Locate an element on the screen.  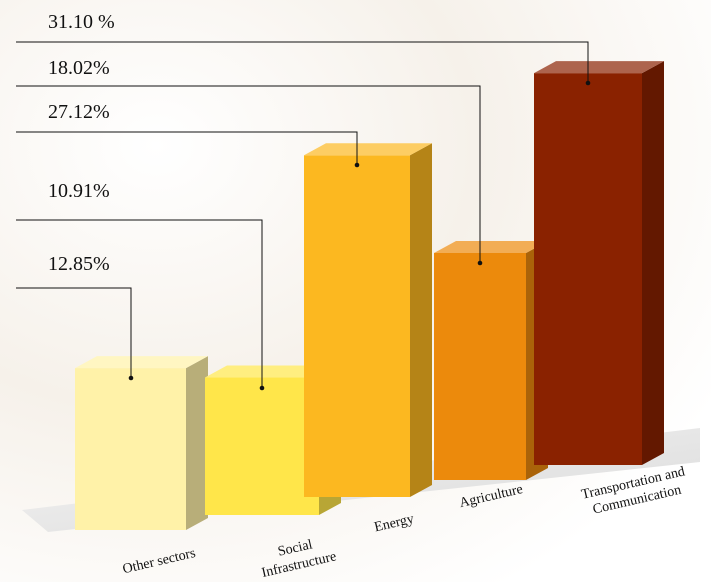
bar-energy is located at coordinates (368, 320).